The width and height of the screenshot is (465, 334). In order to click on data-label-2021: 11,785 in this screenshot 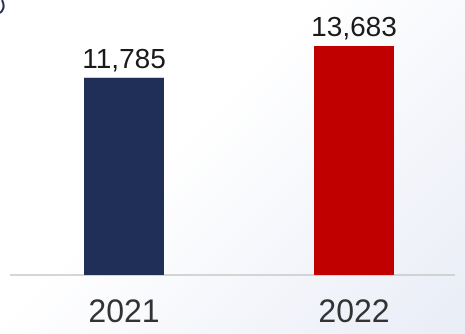, I will do `click(124, 58)`.